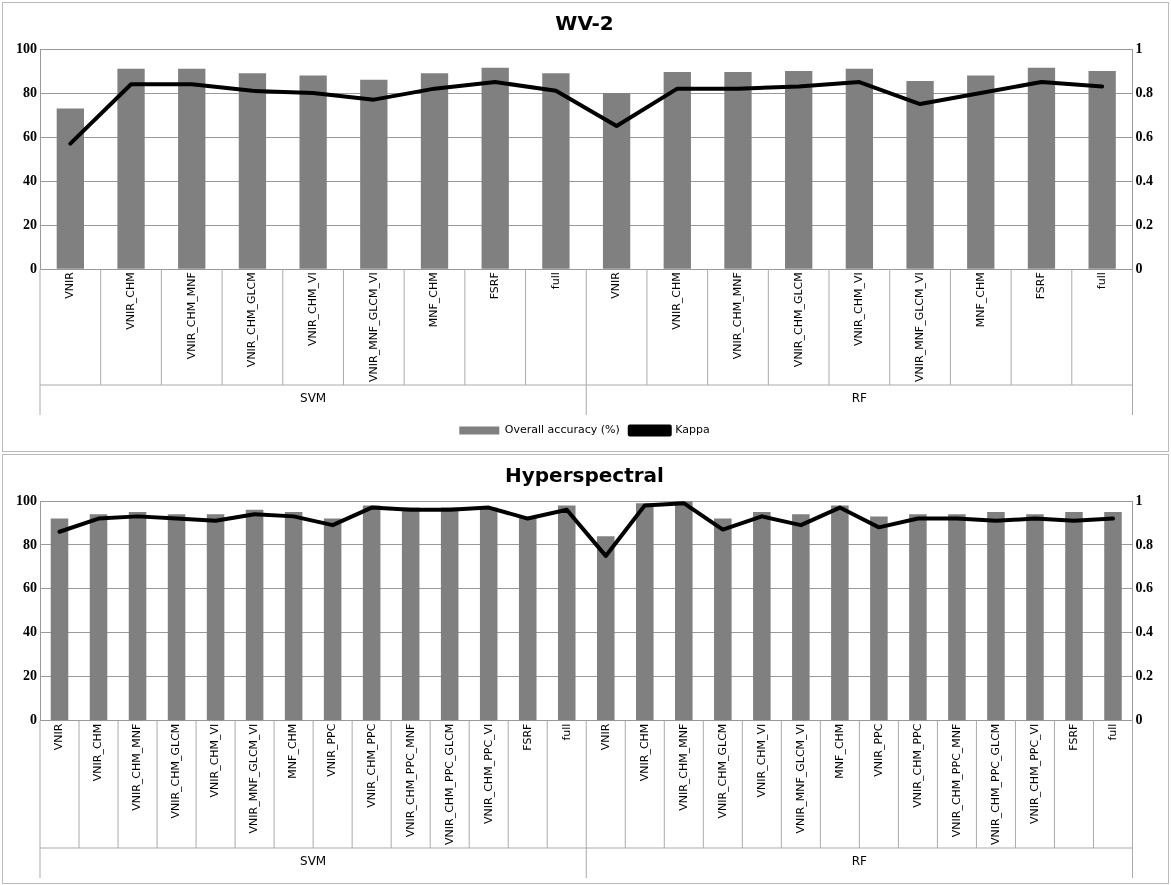 This screenshot has height=885, width=1171. What do you see at coordinates (313, 398) in the screenshot?
I see `text: SVM` at bounding box center [313, 398].